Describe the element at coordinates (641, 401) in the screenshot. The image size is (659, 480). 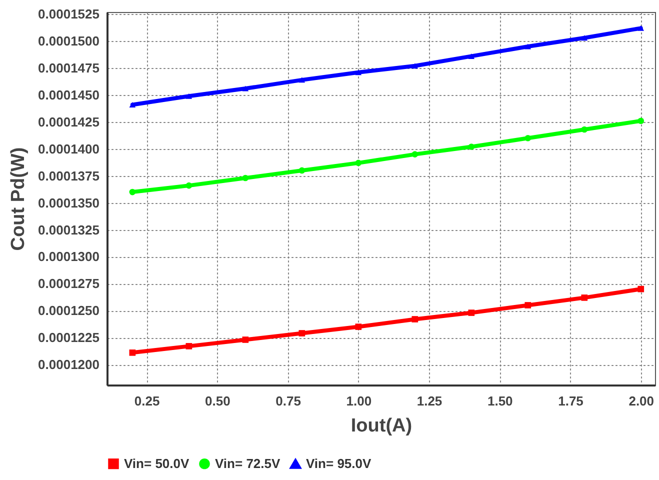
I see `x-tick-label: 2.00` at that location.